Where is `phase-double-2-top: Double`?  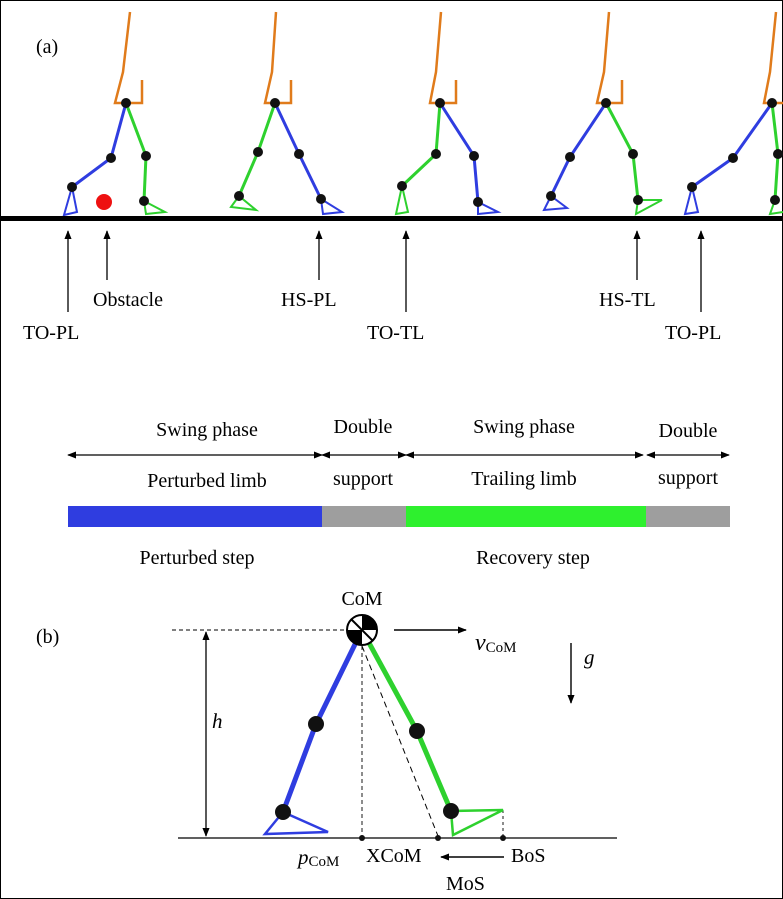
phase-double-2-top: Double is located at coordinates (688, 431).